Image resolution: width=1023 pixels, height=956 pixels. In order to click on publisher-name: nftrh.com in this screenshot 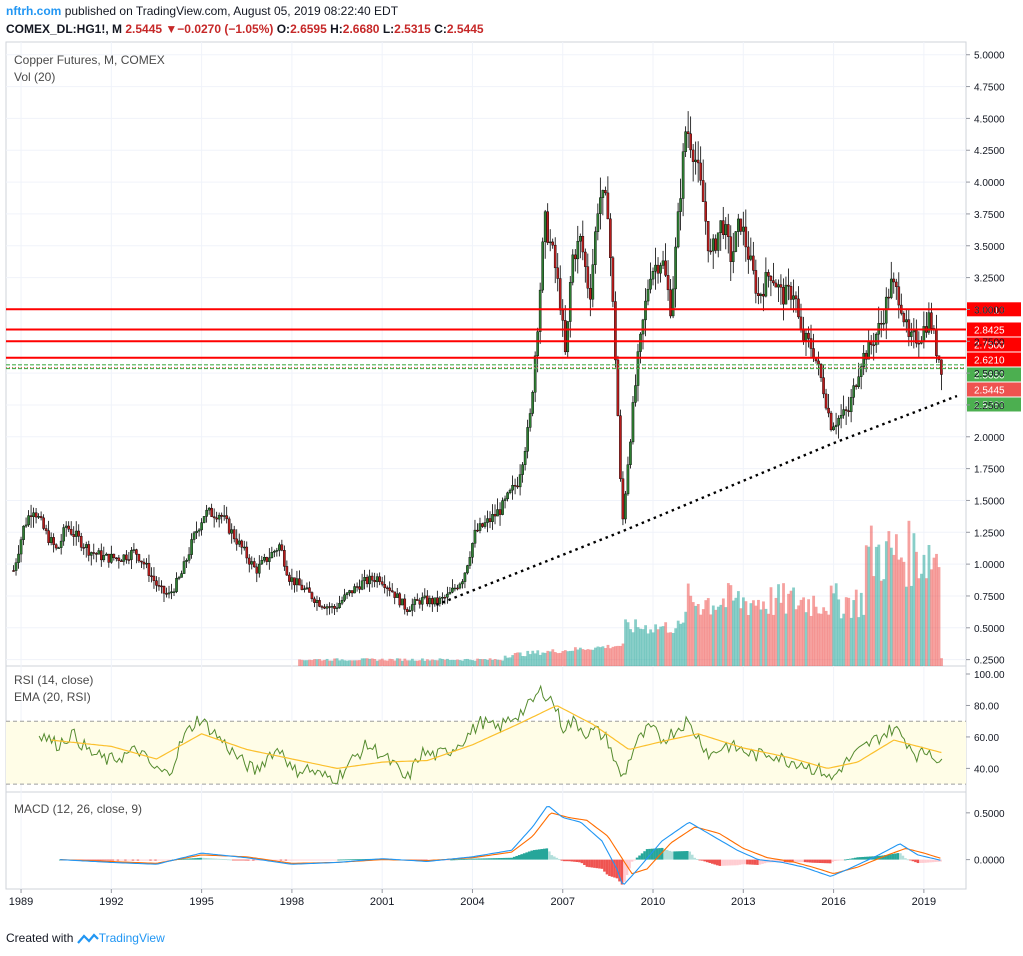, I will do `click(34, 11)`.